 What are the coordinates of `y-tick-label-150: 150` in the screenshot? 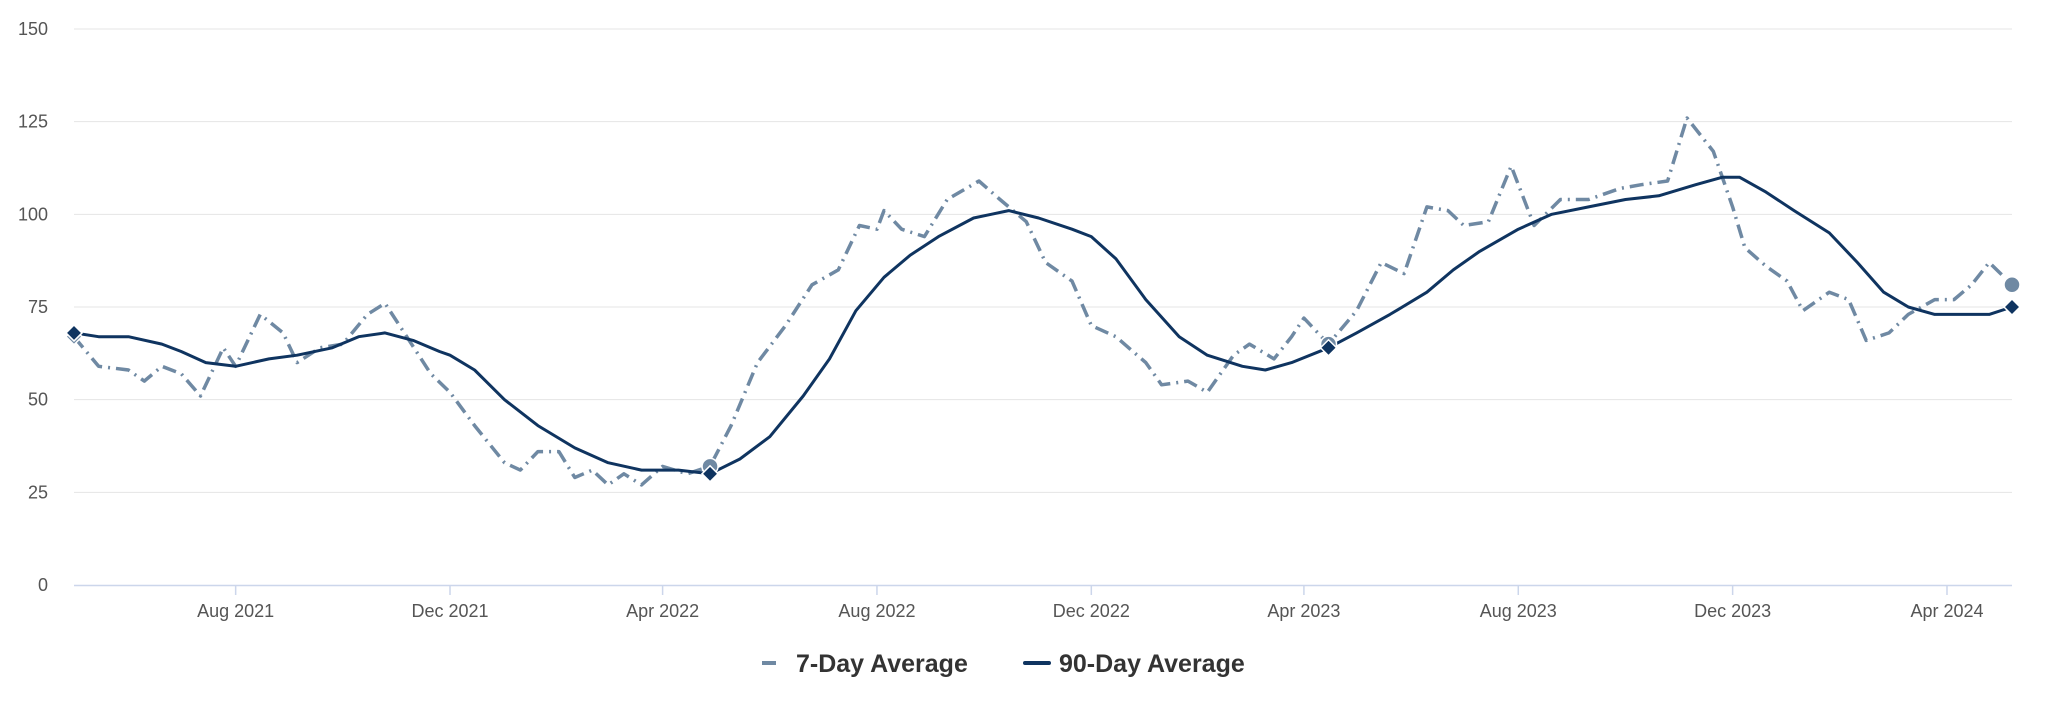 It's located at (33, 29).